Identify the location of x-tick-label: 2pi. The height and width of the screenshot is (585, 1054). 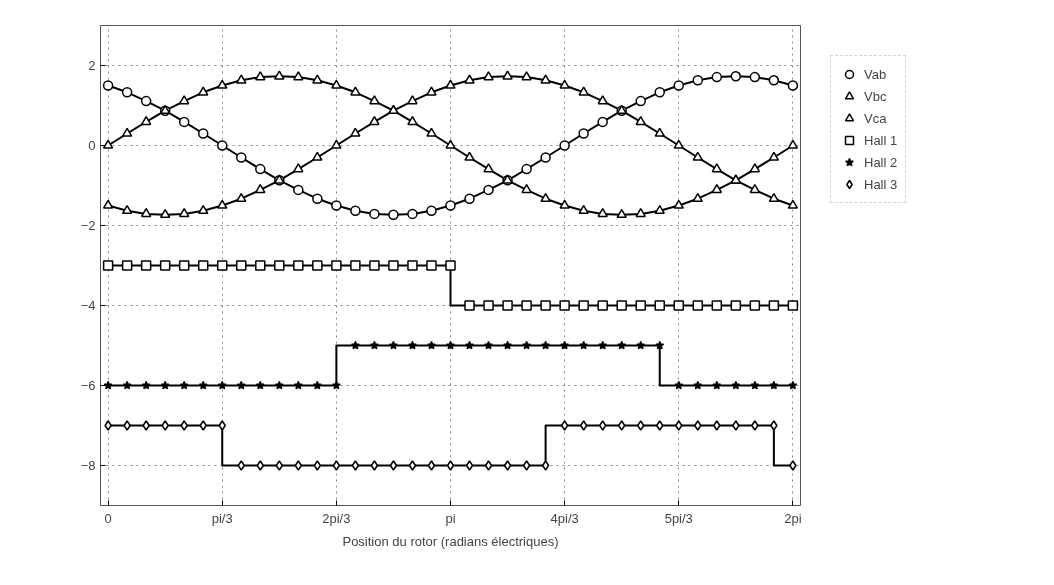
(793, 518).